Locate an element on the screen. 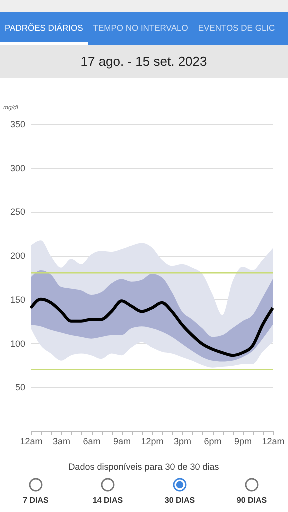 This screenshot has height=512, width=288. text: EVENTOS DE GLIC is located at coordinates (236, 28).